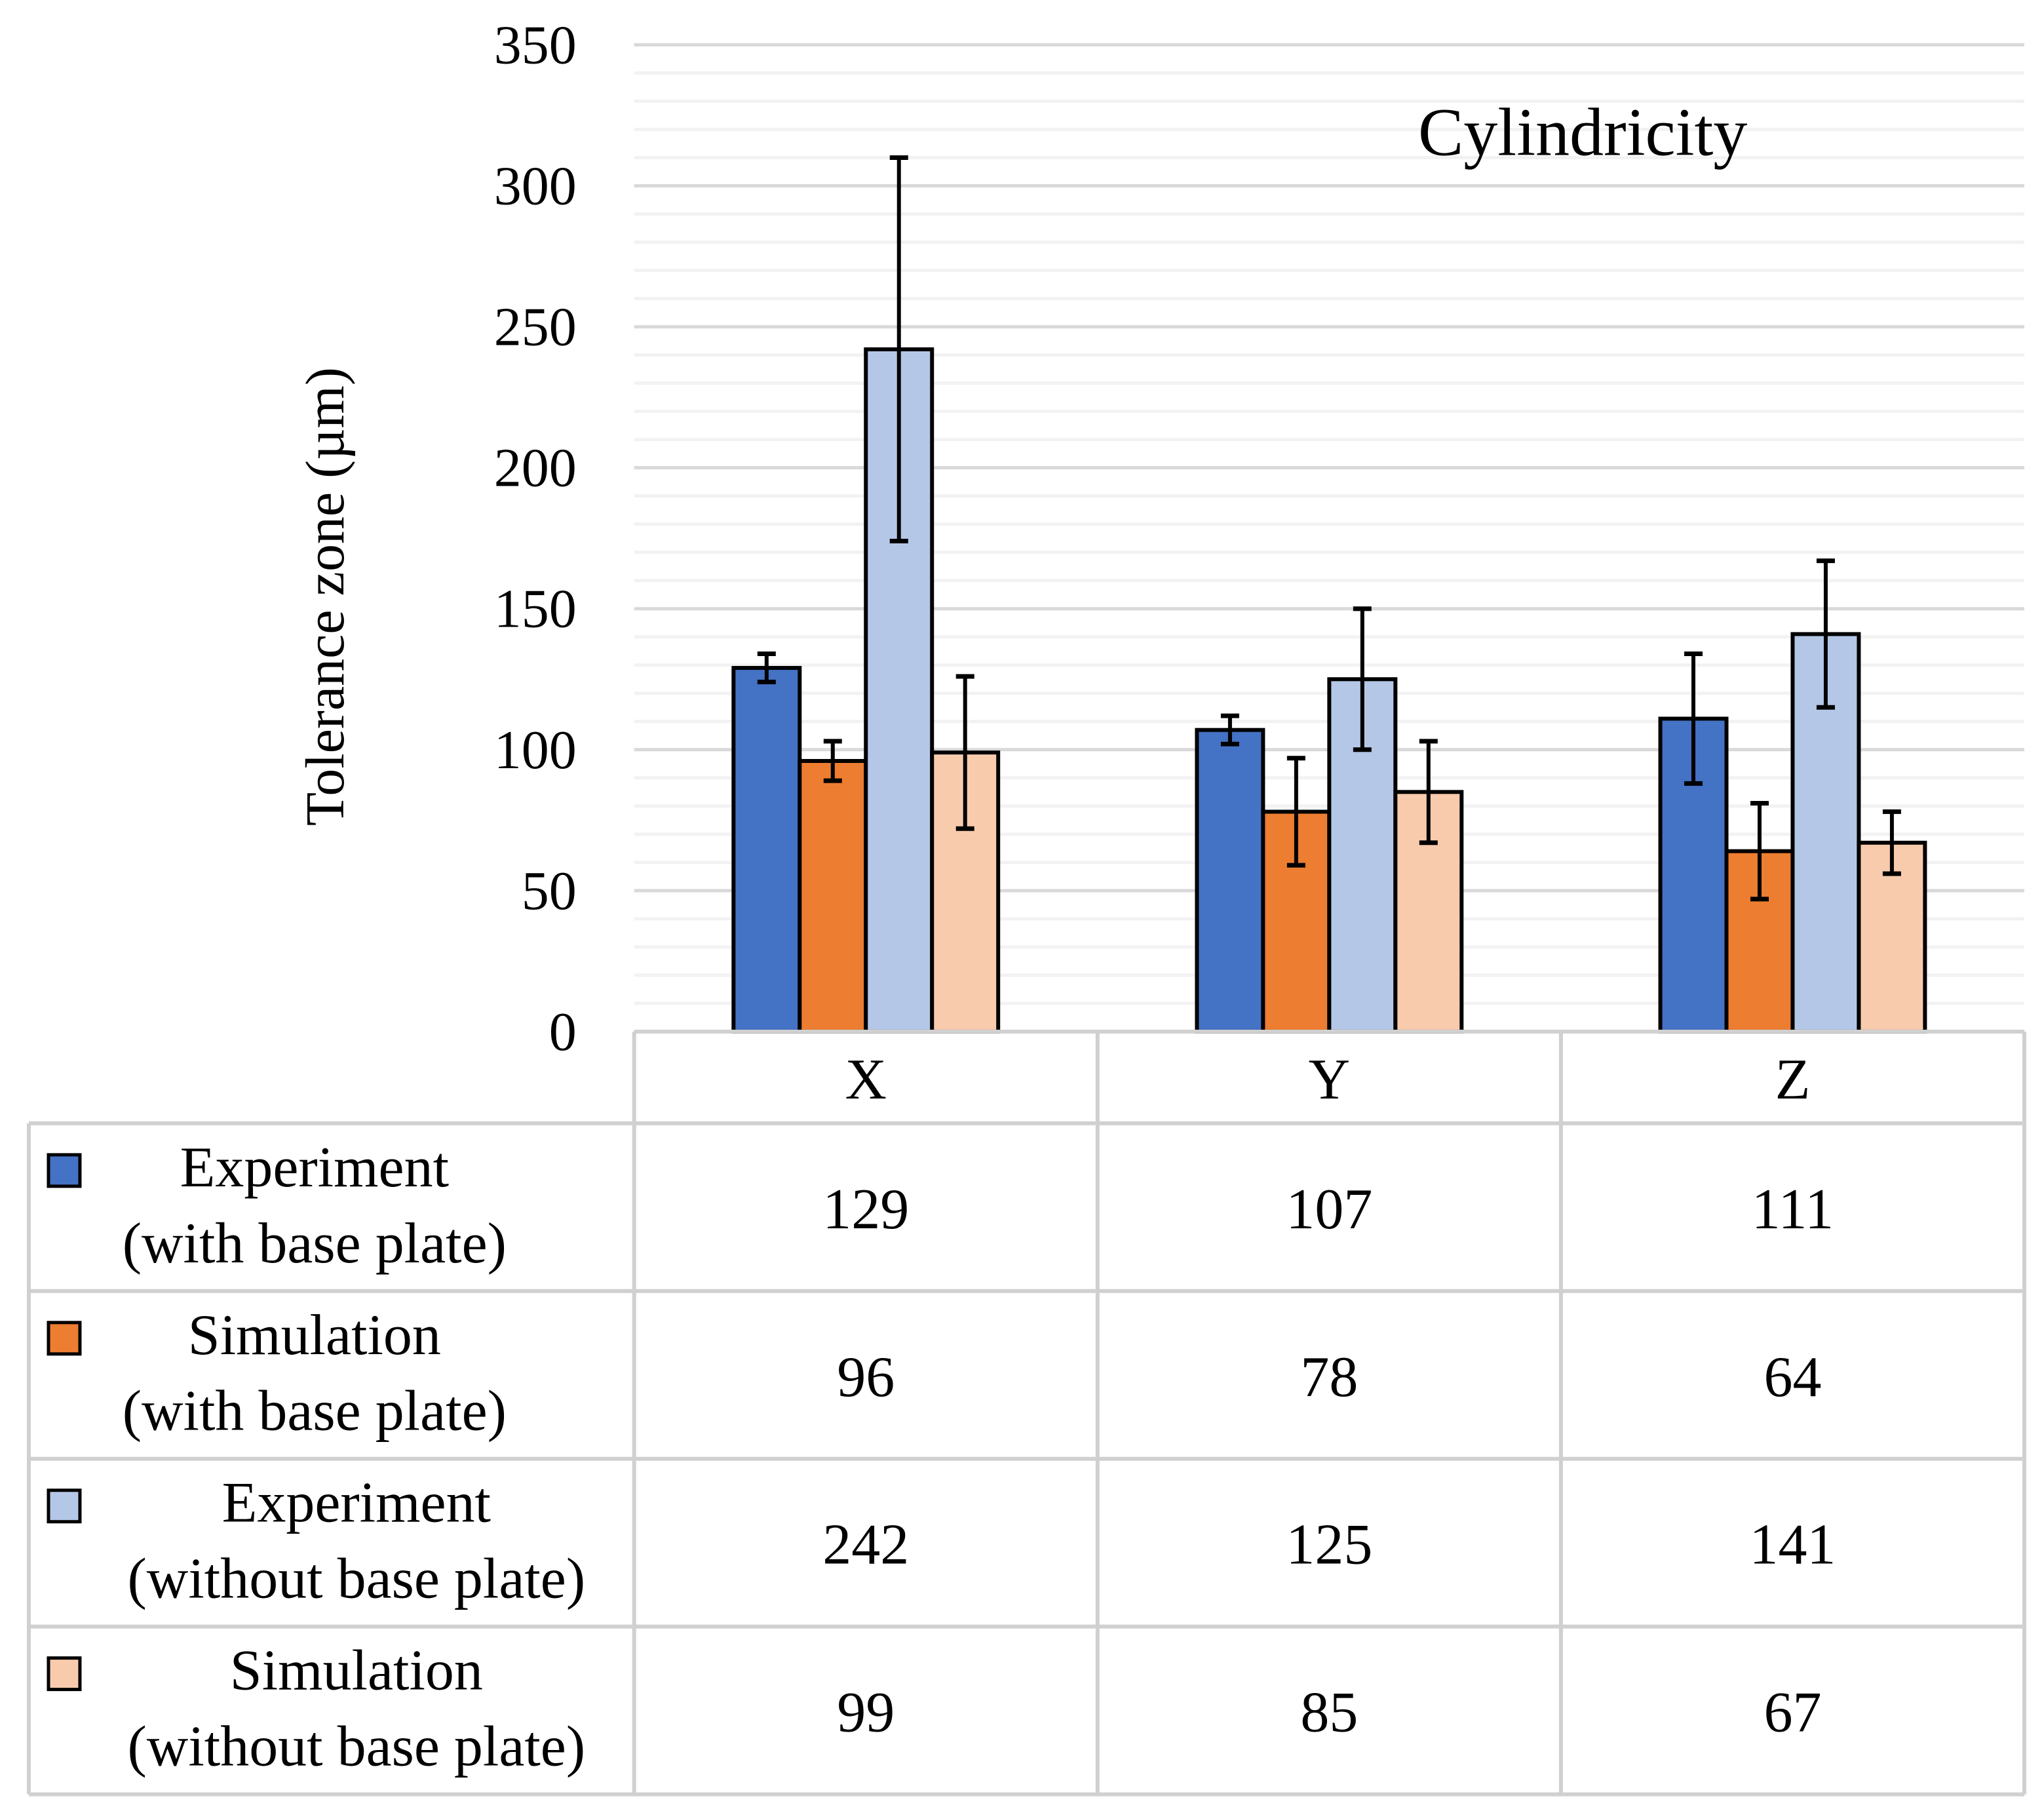  What do you see at coordinates (1793, 1080) in the screenshot?
I see `x-category-label: Z` at bounding box center [1793, 1080].